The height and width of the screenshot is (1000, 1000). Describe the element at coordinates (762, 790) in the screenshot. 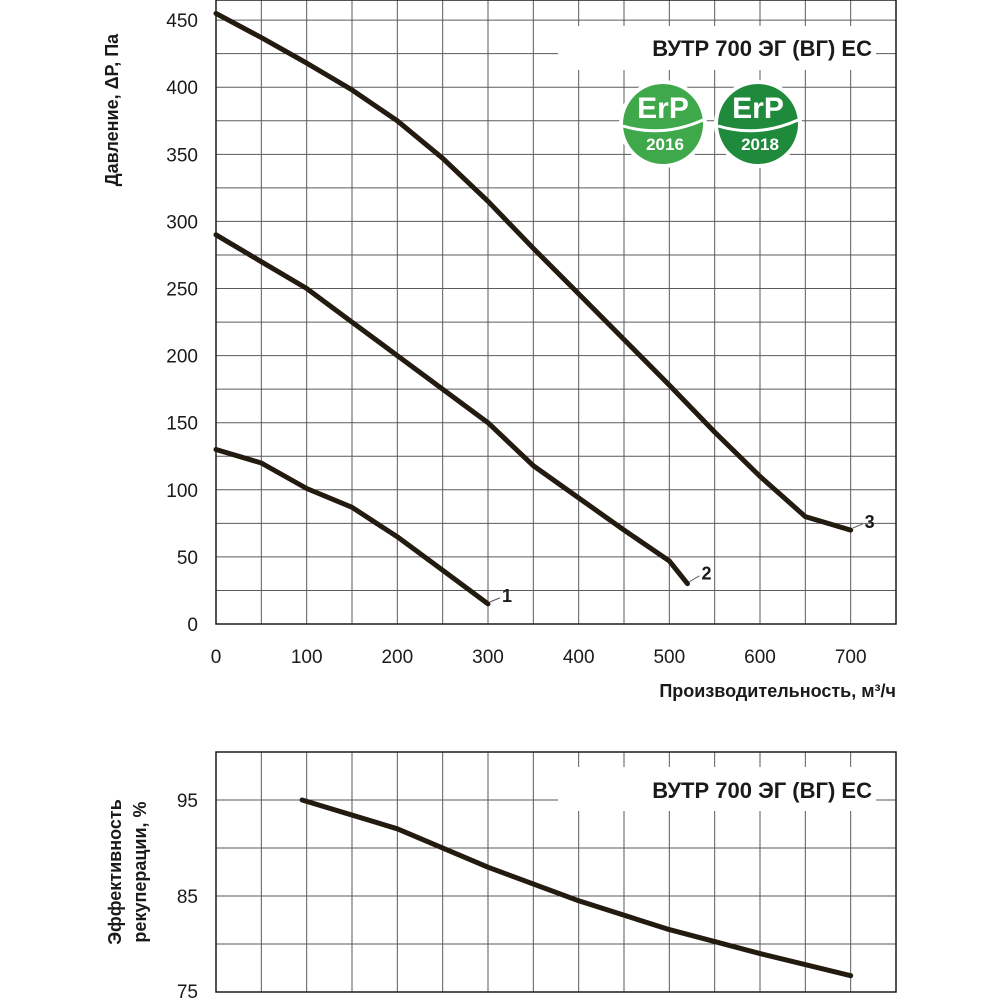

I see `efficiency-chart-title: ВУТР 700 ЭГ (ВГ) ЕС` at that location.